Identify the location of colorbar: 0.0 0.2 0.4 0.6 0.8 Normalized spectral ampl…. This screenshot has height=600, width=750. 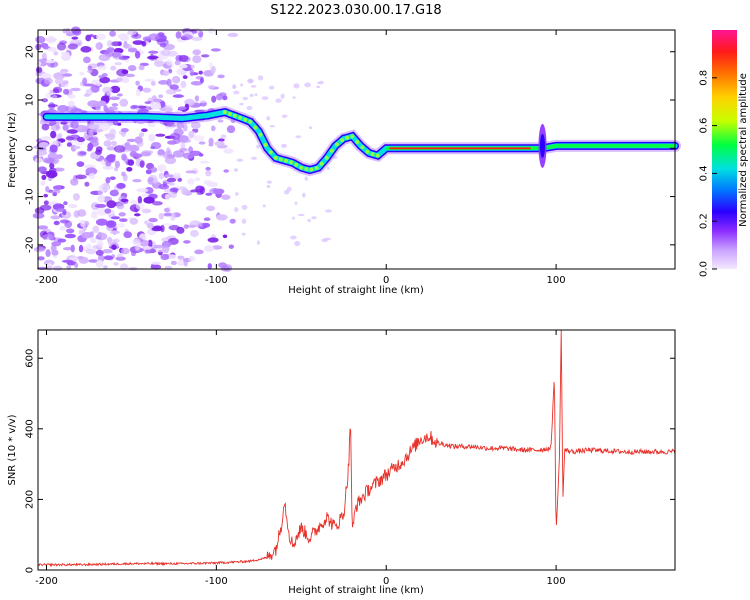
(724, 153).